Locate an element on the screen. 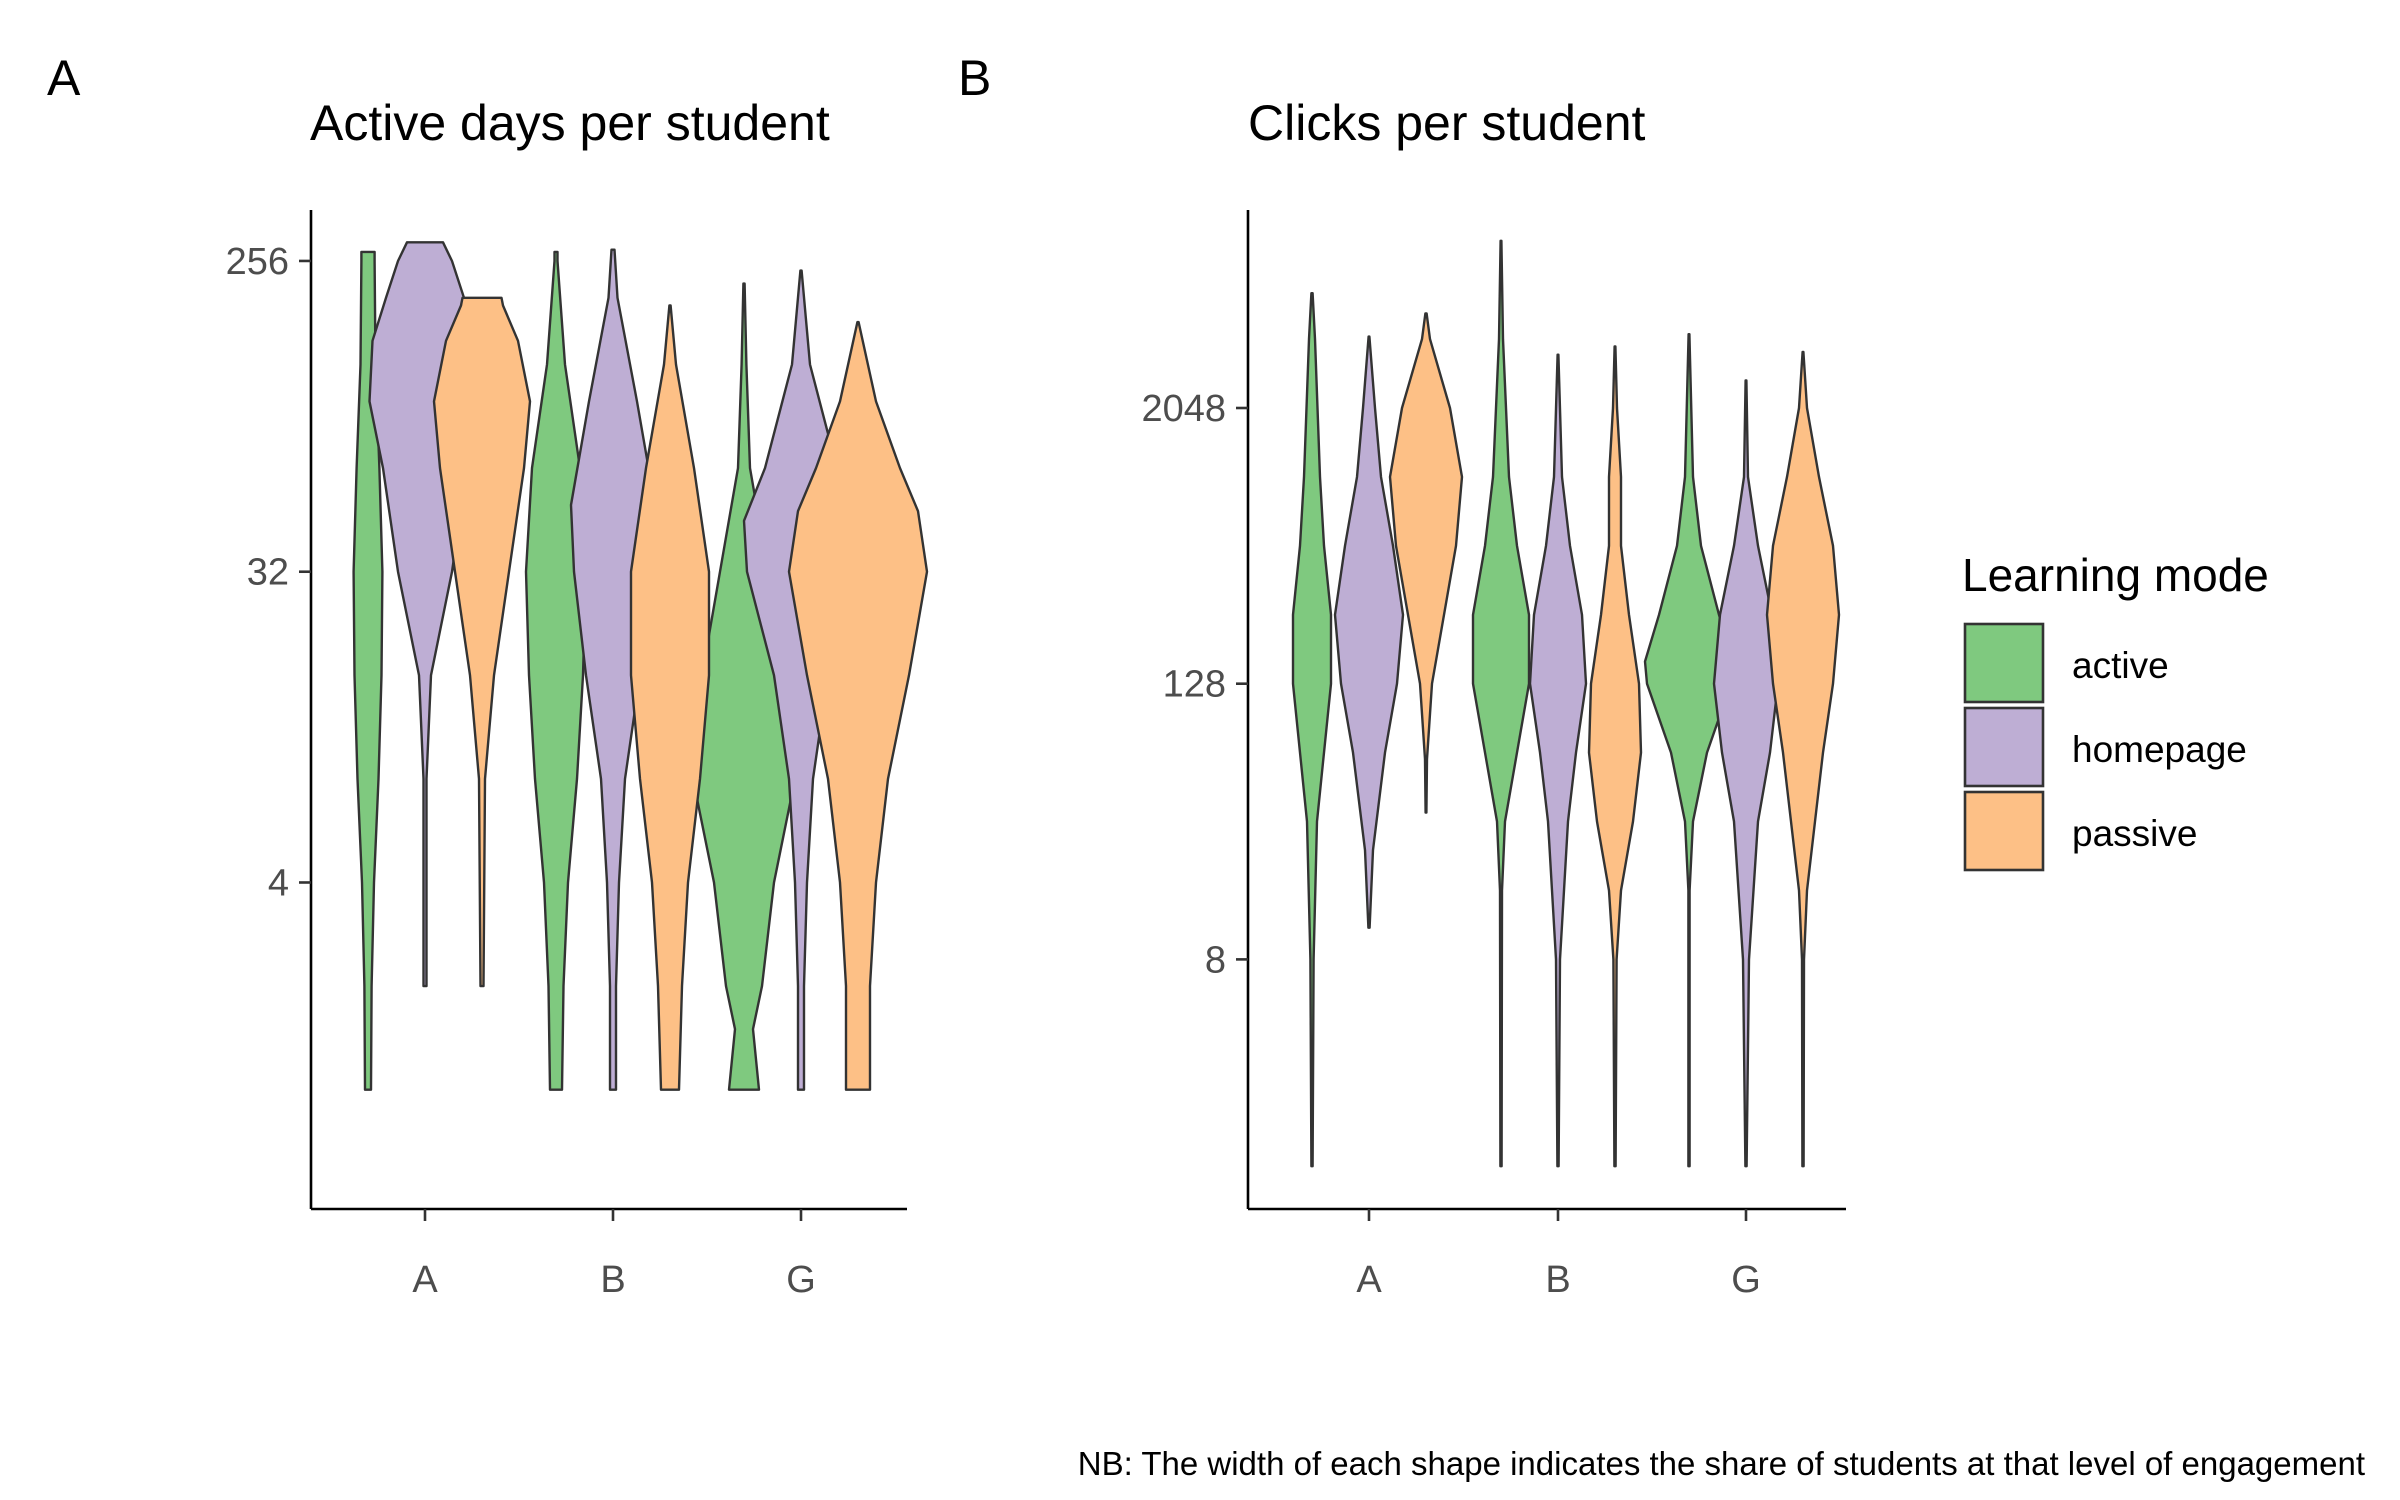  panel-a-y-ticks: 4 32 256 is located at coordinates (268, 572).